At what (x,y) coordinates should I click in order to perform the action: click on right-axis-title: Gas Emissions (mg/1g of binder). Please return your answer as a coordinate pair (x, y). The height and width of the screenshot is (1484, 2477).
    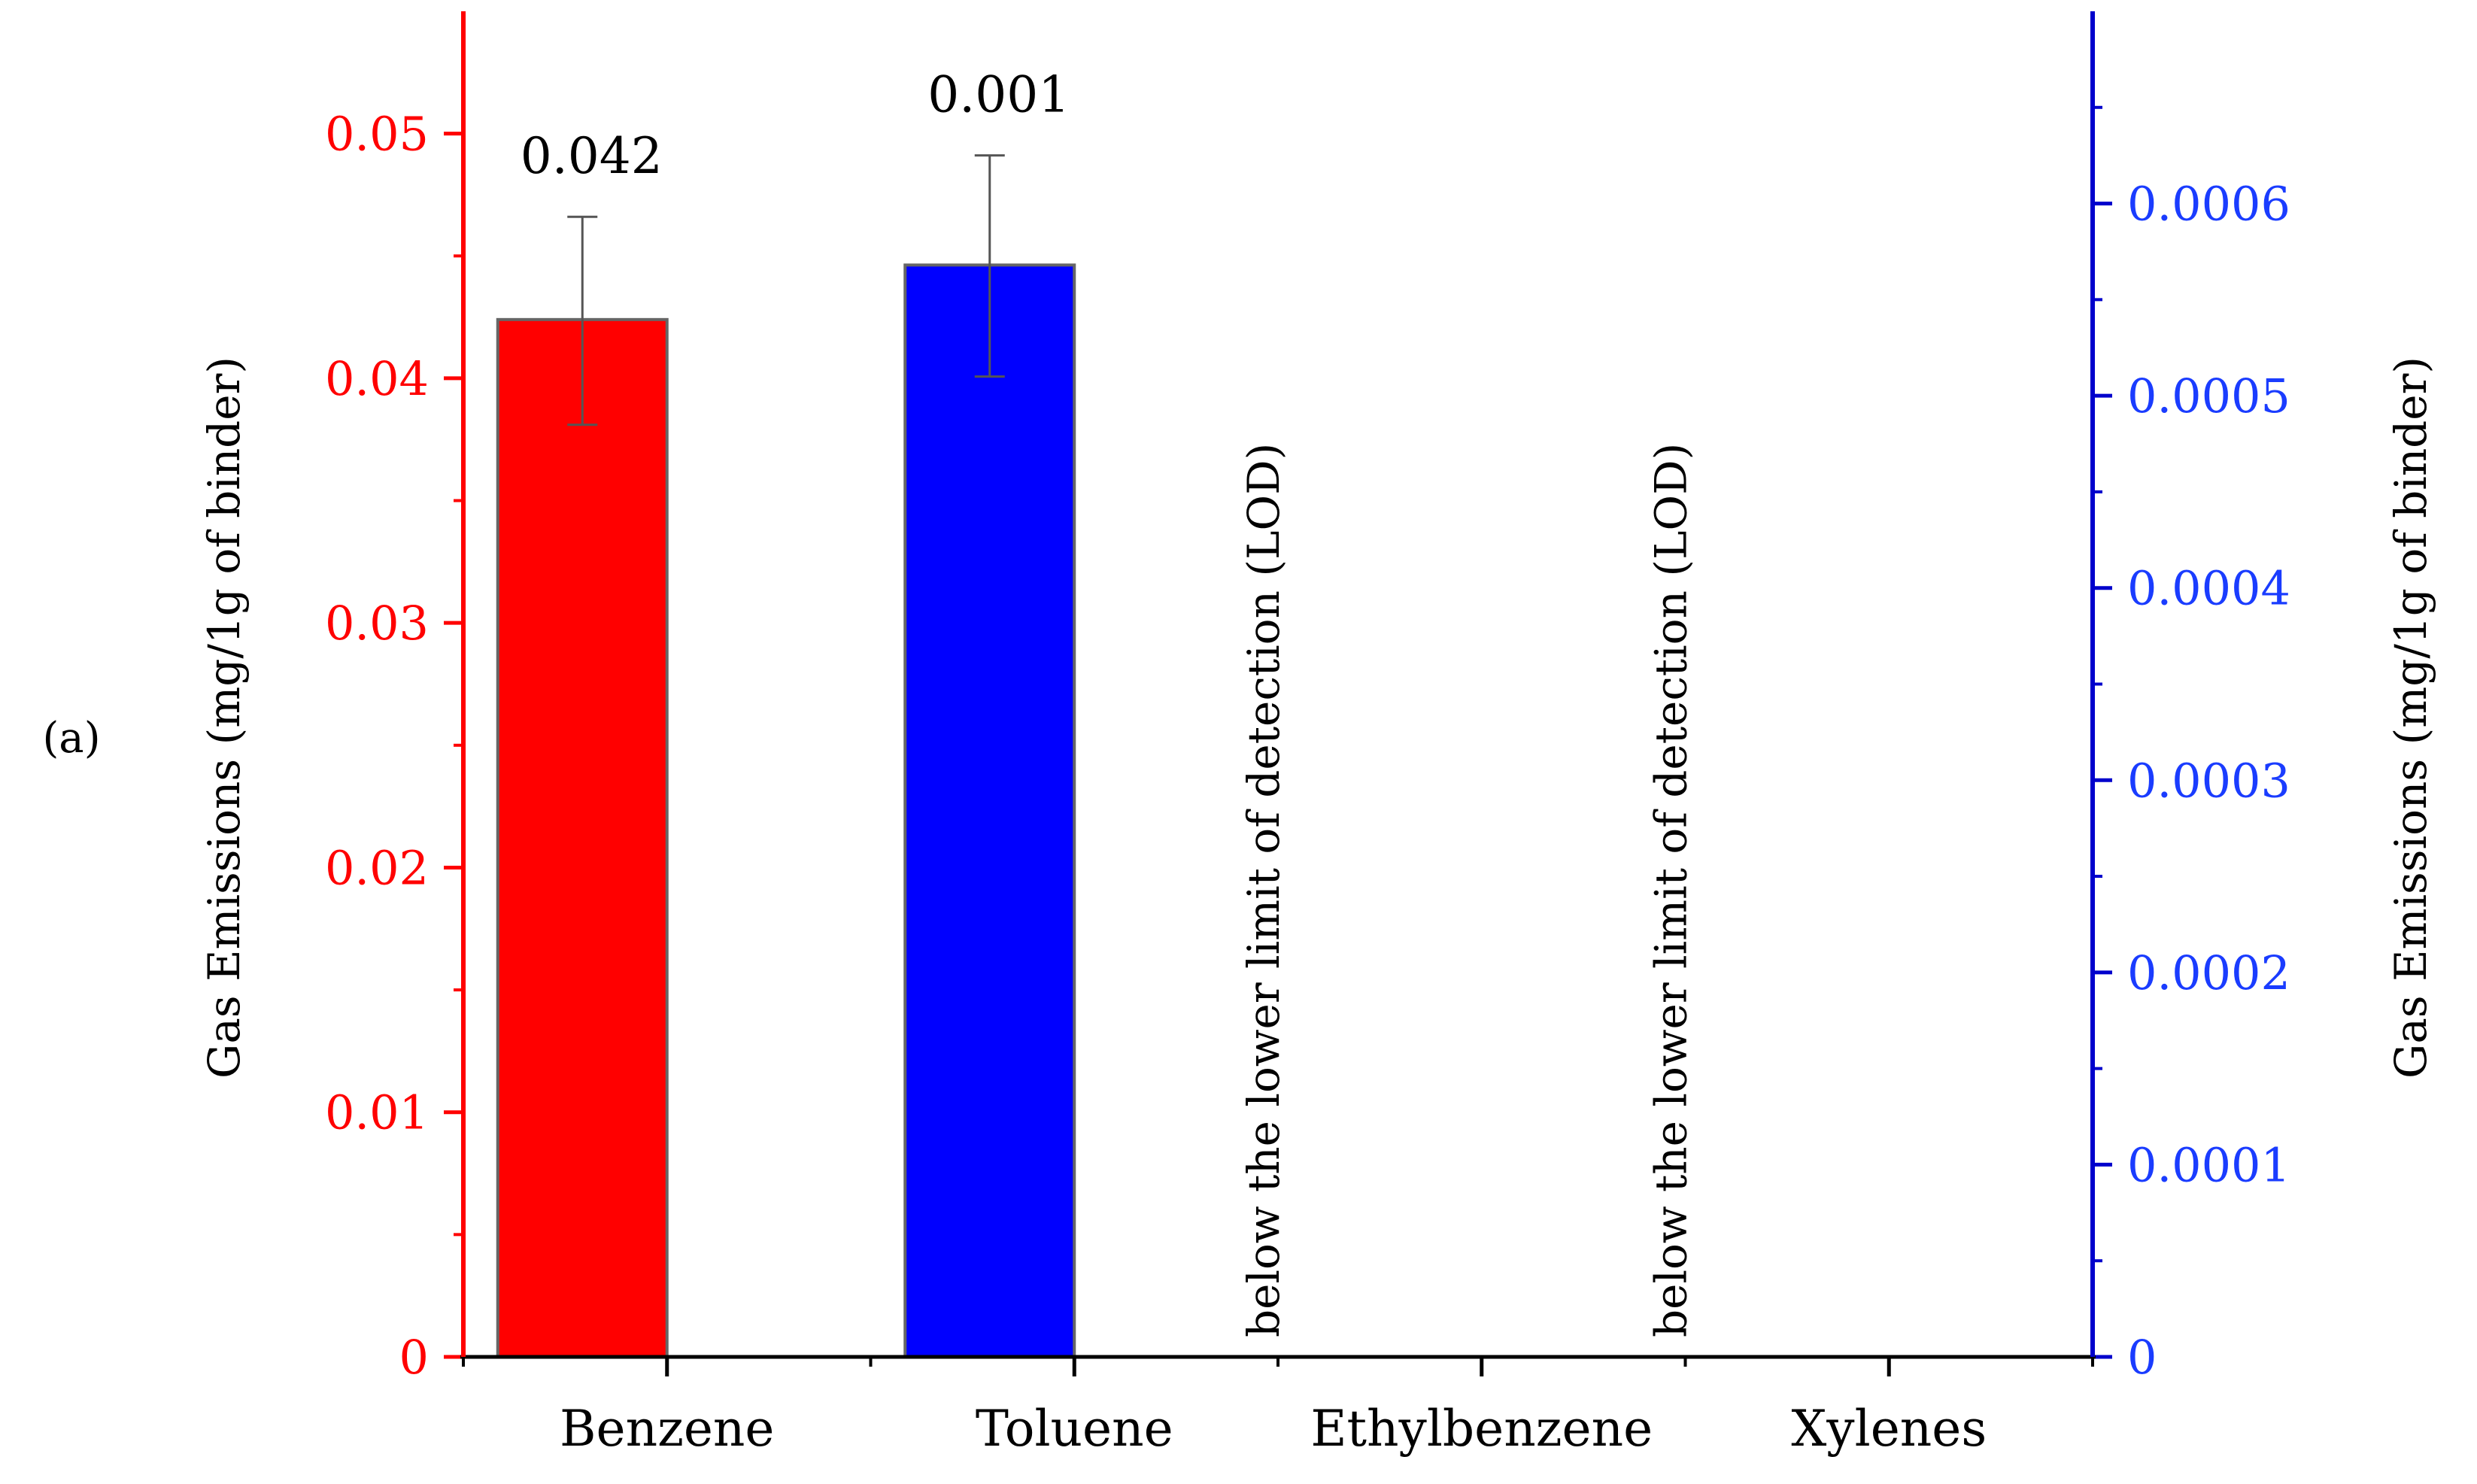
    Looking at the image, I should click on (2410, 718).